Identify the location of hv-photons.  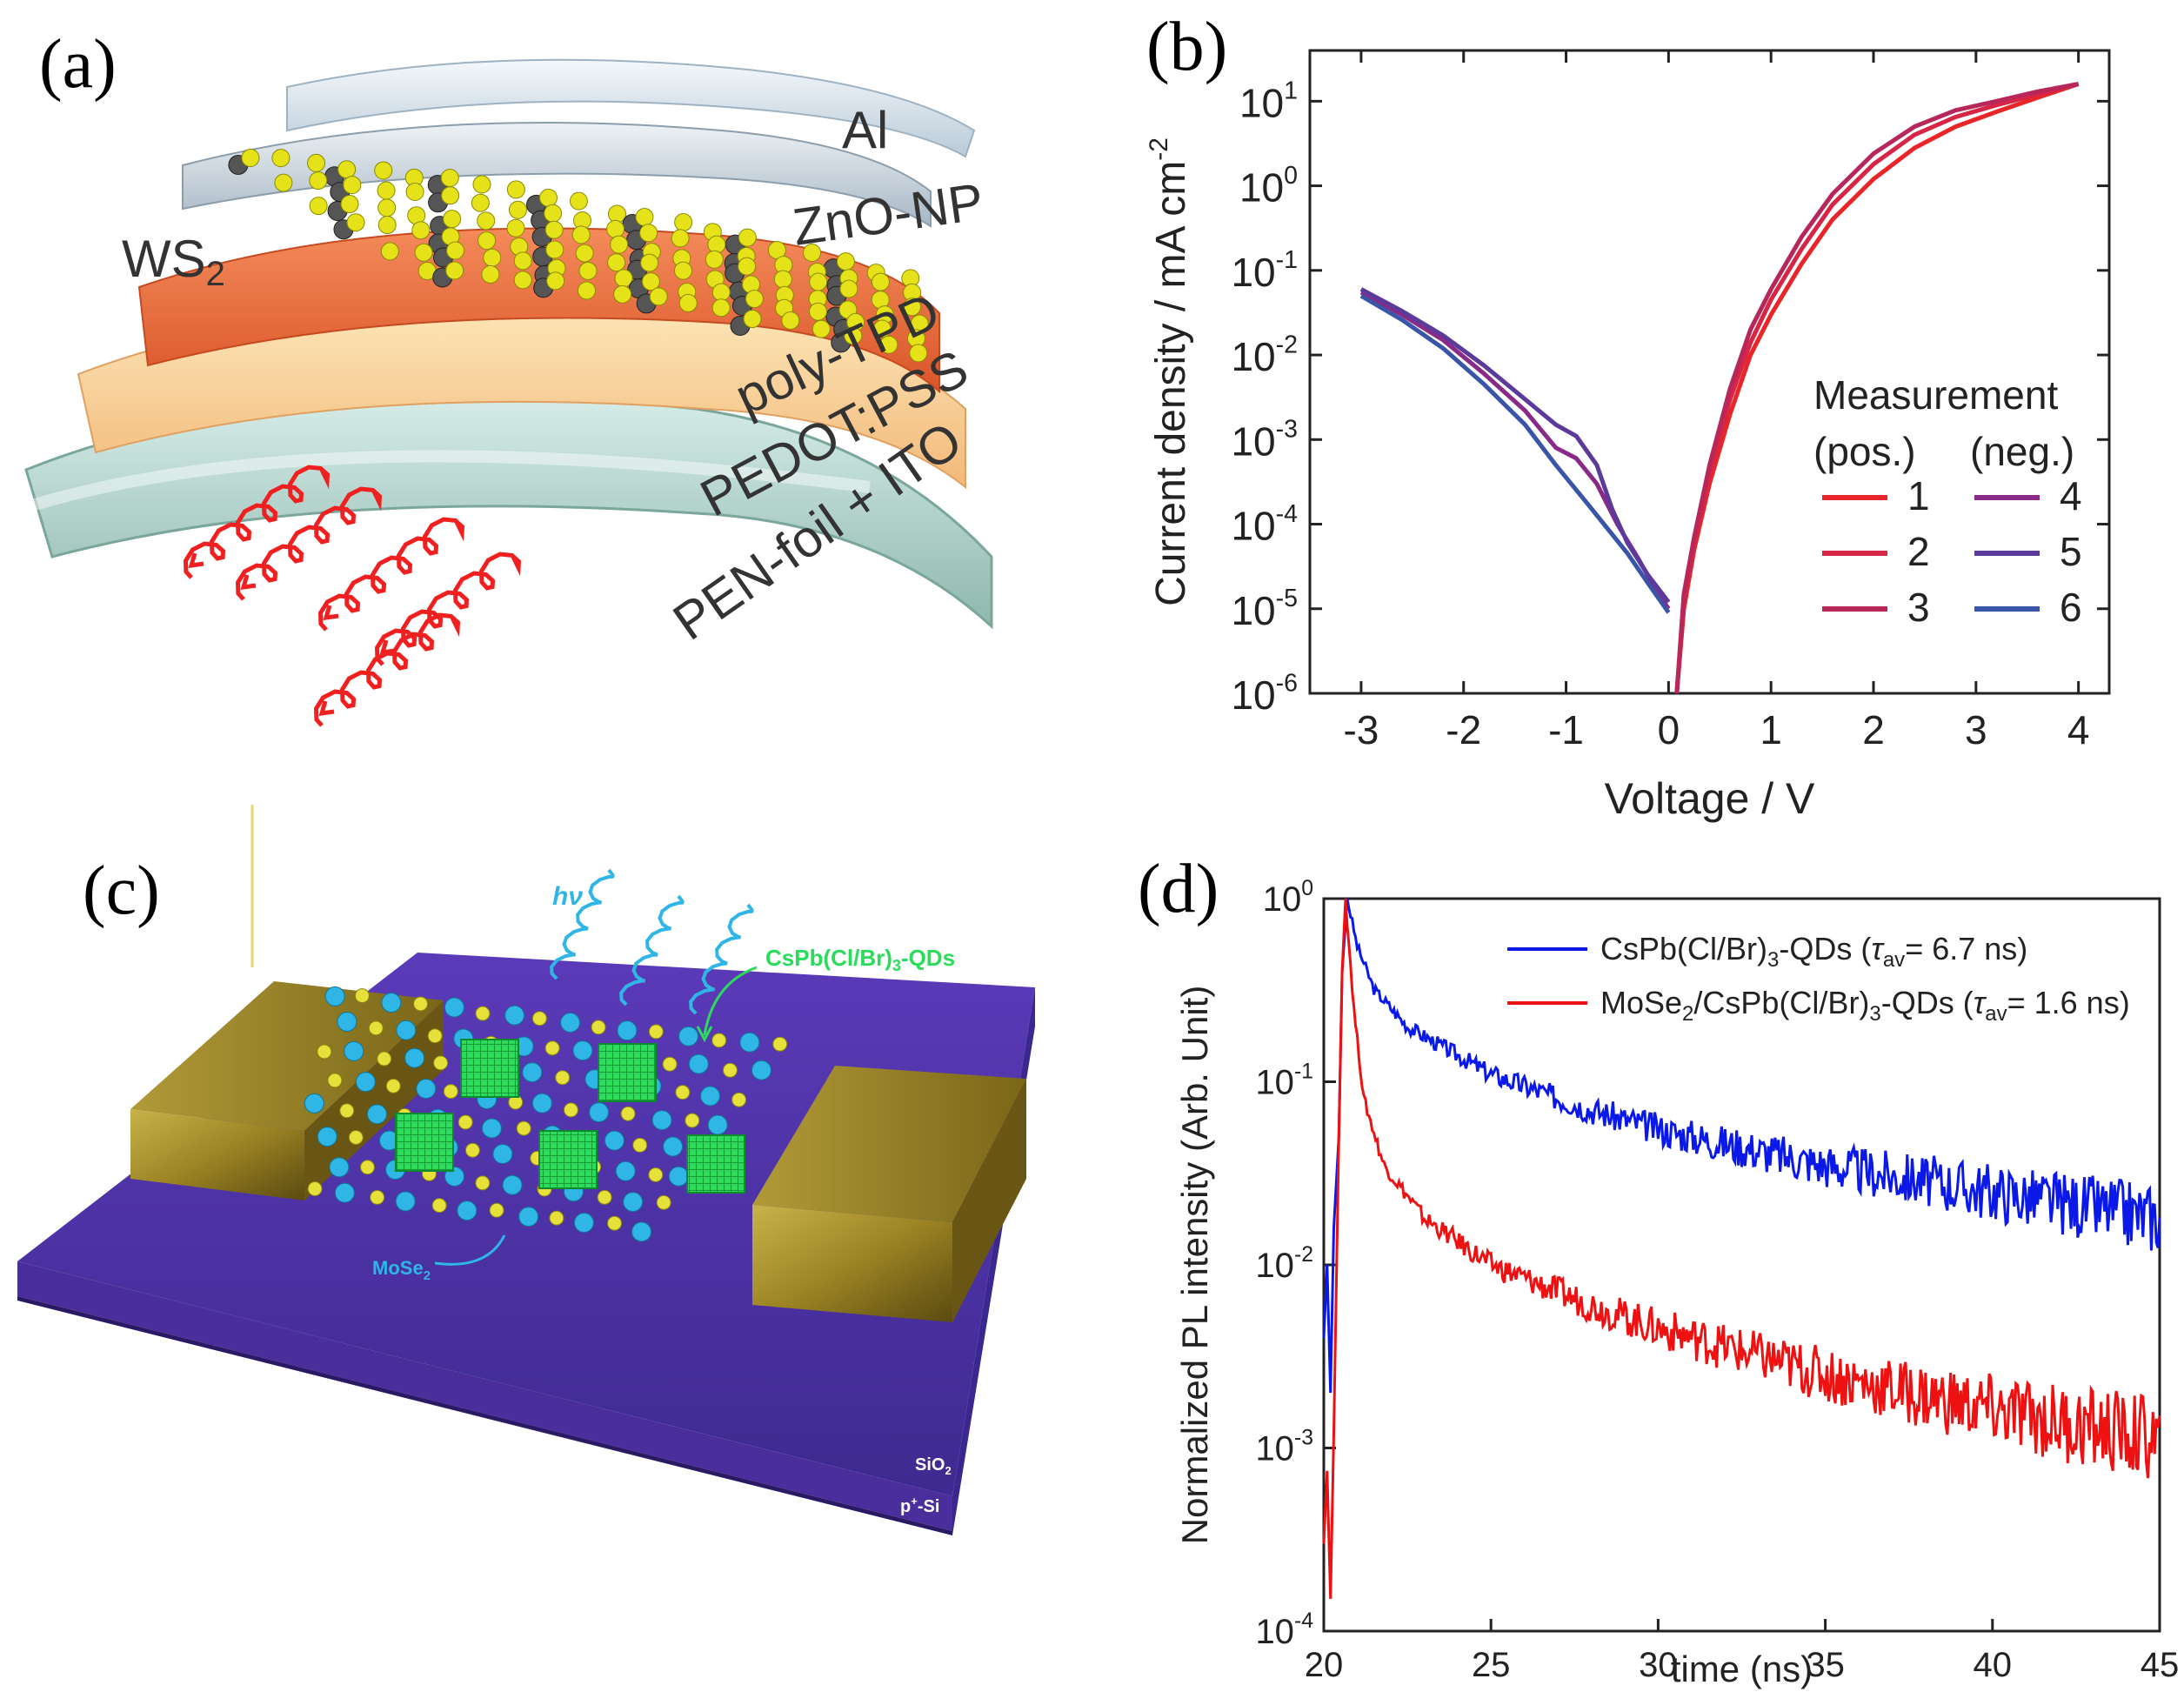
(652, 941).